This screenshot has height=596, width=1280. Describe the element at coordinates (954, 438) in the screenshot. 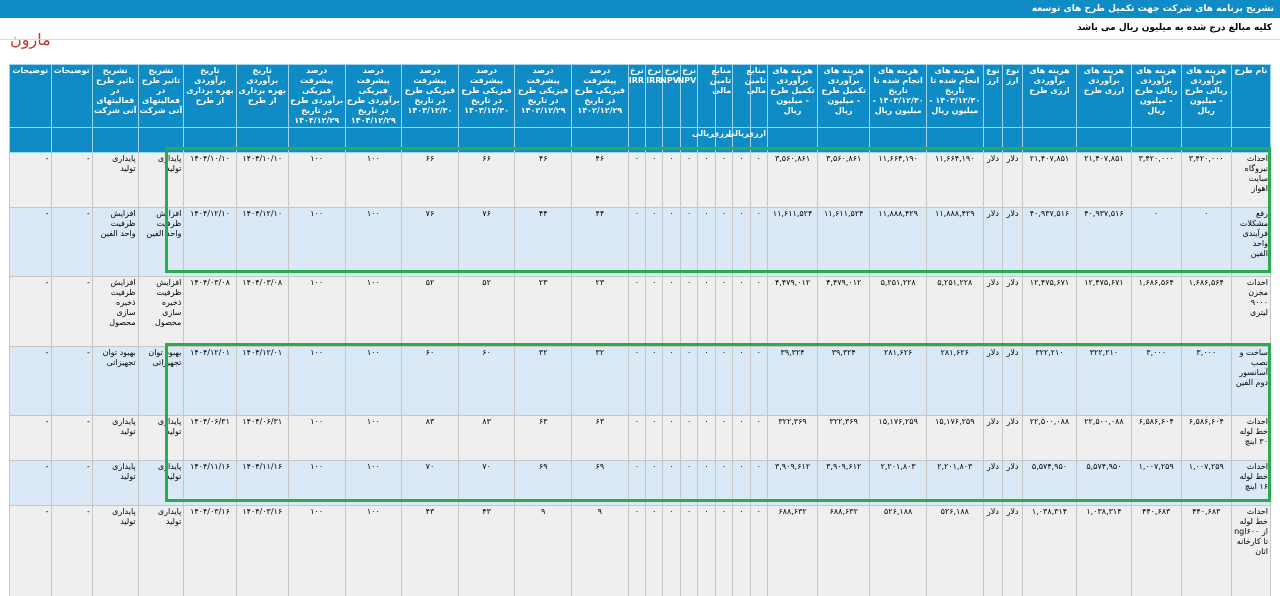

I see `table-cell: ۱۵,۱۷۶,۲۵۹` at that location.